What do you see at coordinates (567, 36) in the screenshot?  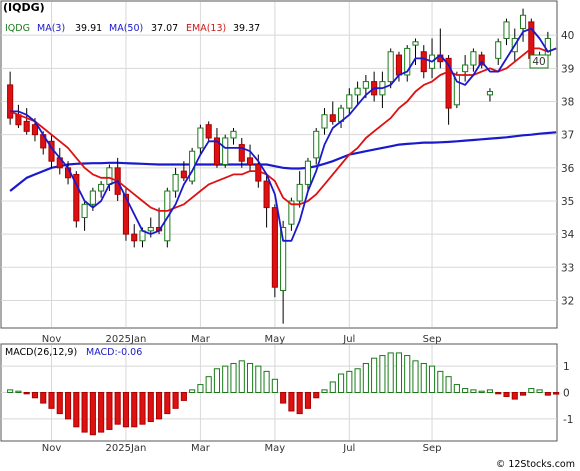 I see `y-tick-label: 40` at bounding box center [567, 36].